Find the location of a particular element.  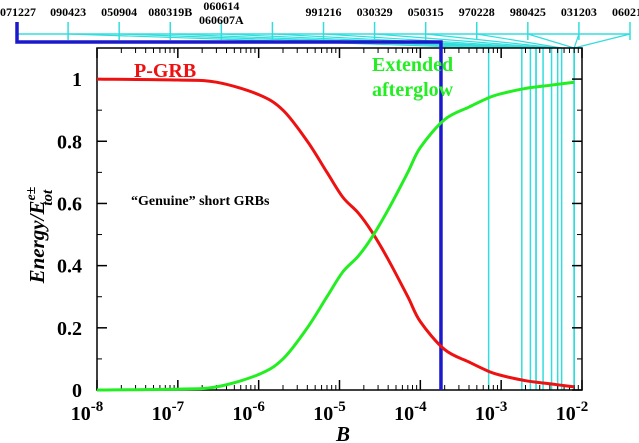

x-tick-label-exp: -7 is located at coordinates (178, 407).